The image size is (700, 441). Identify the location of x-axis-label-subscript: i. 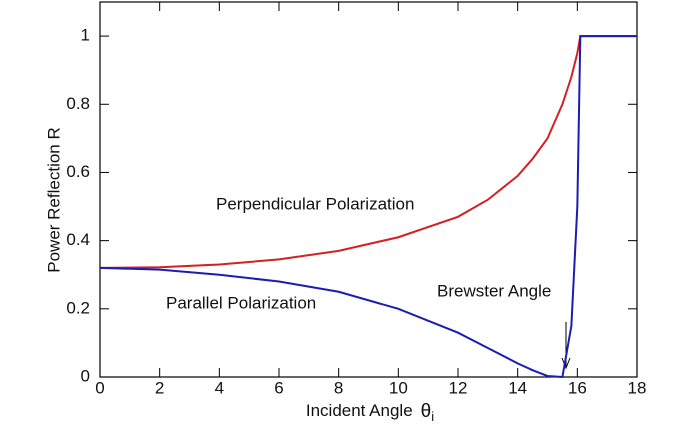
(432, 416).